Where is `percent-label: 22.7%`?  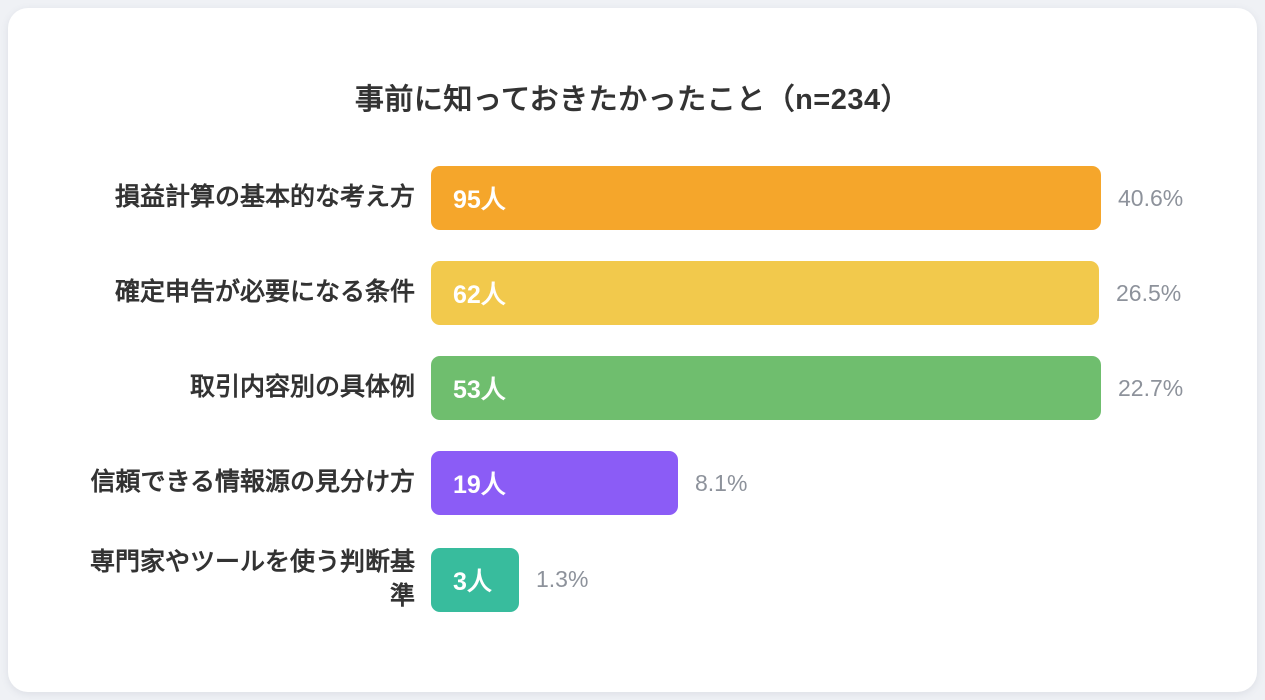 percent-label: 22.7% is located at coordinates (1151, 387).